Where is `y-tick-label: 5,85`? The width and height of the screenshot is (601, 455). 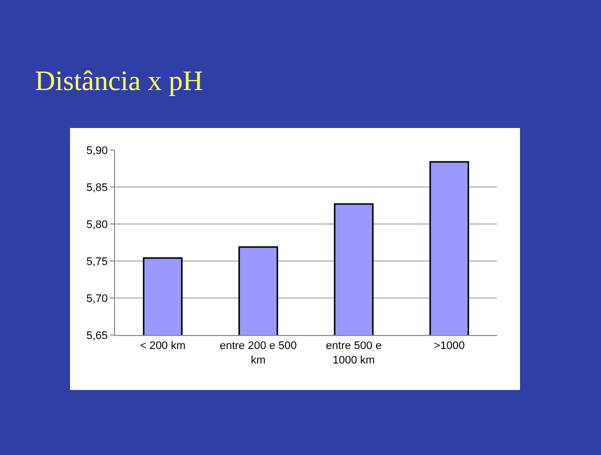
y-tick-label: 5,85 is located at coordinates (97, 188).